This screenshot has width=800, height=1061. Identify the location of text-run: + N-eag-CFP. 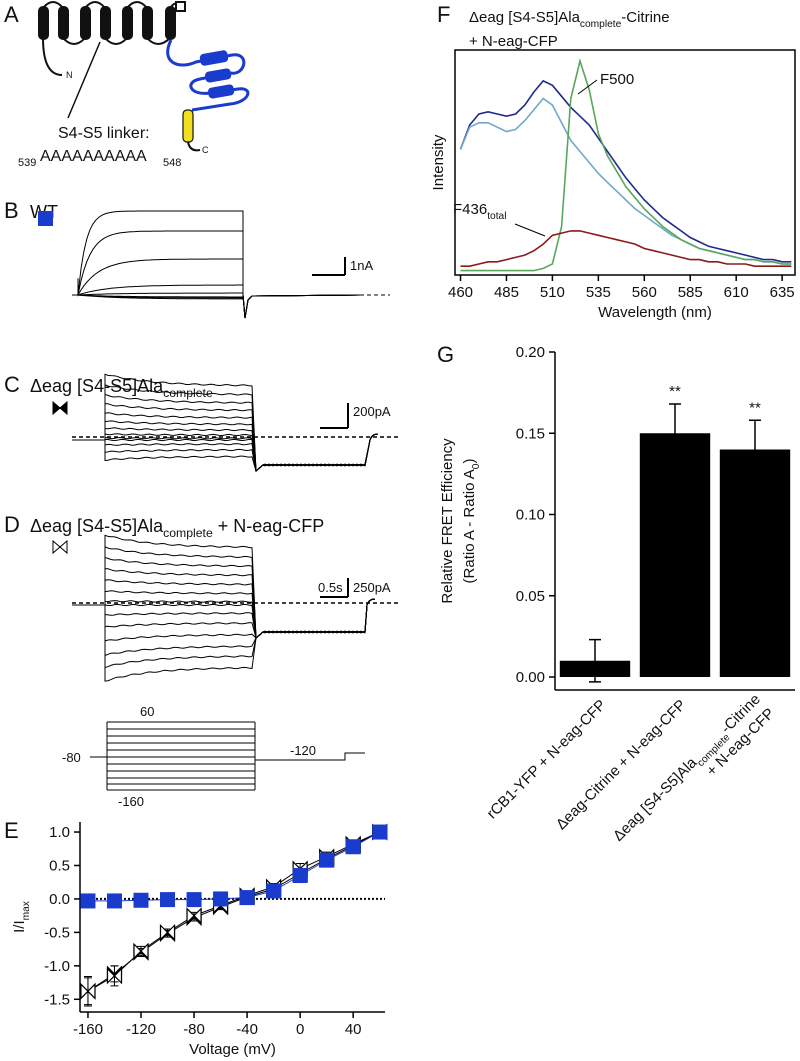
(269, 526).